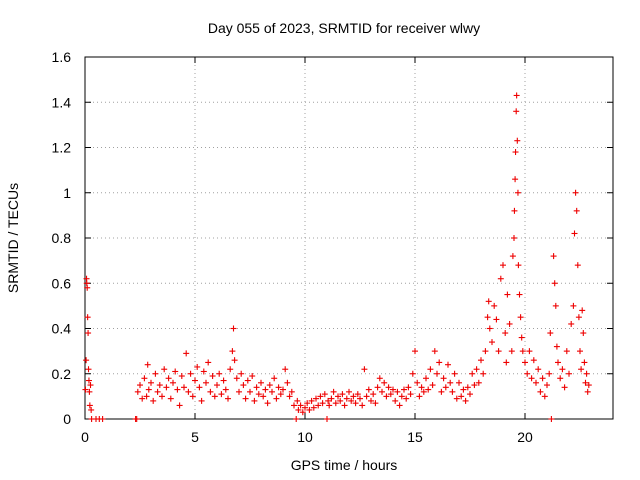  I want to click on x-tick-label: 20, so click(525, 437).